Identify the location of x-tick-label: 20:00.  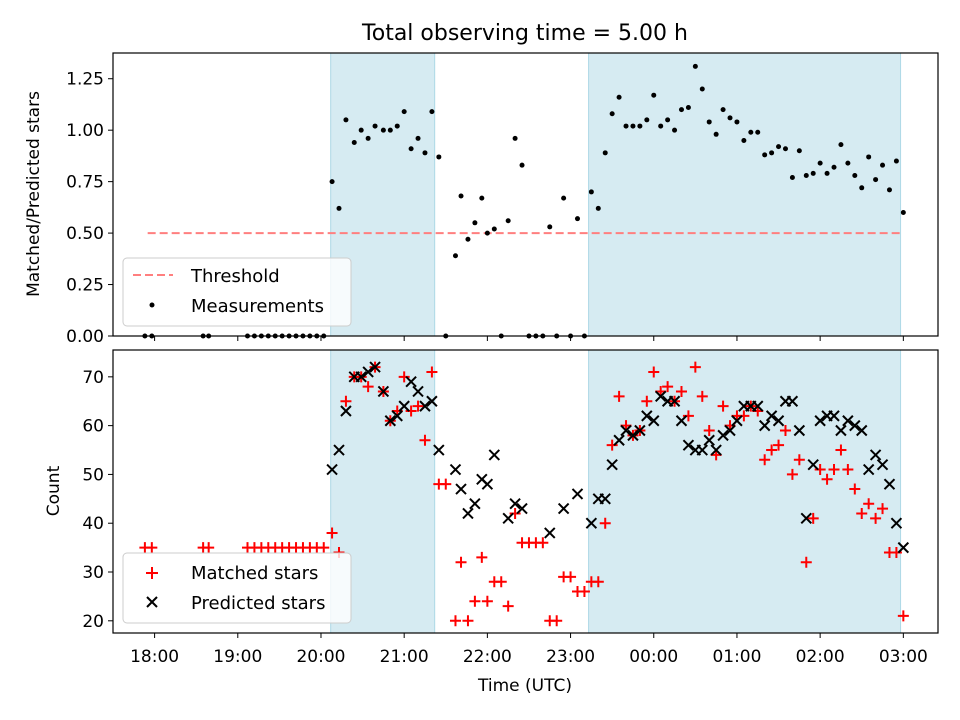
(320, 657).